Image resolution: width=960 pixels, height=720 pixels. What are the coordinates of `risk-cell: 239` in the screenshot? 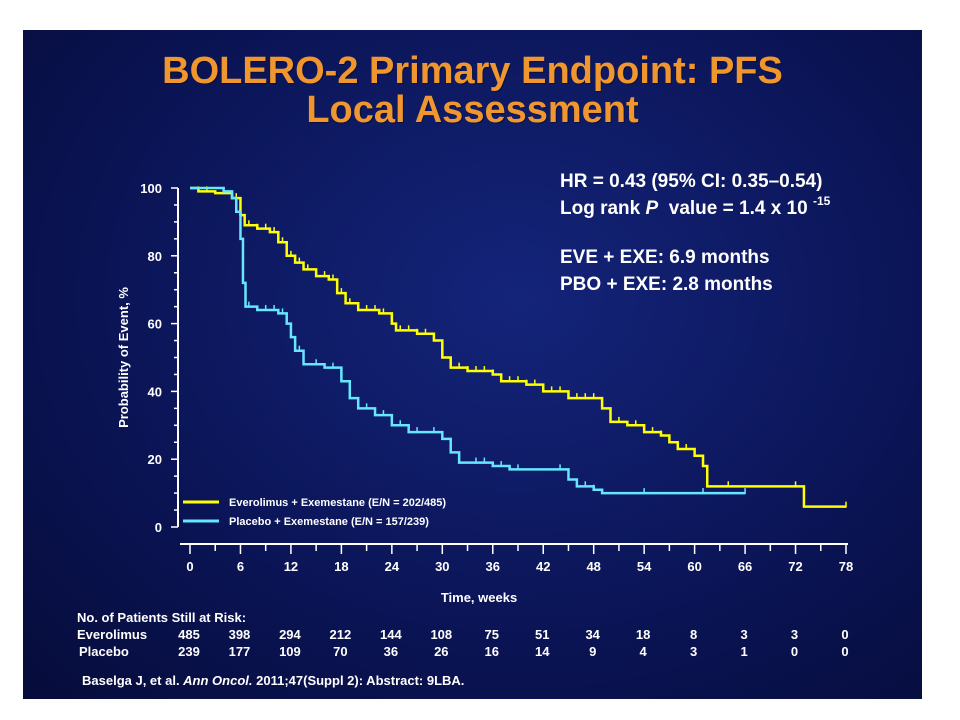 It's located at (189, 651).